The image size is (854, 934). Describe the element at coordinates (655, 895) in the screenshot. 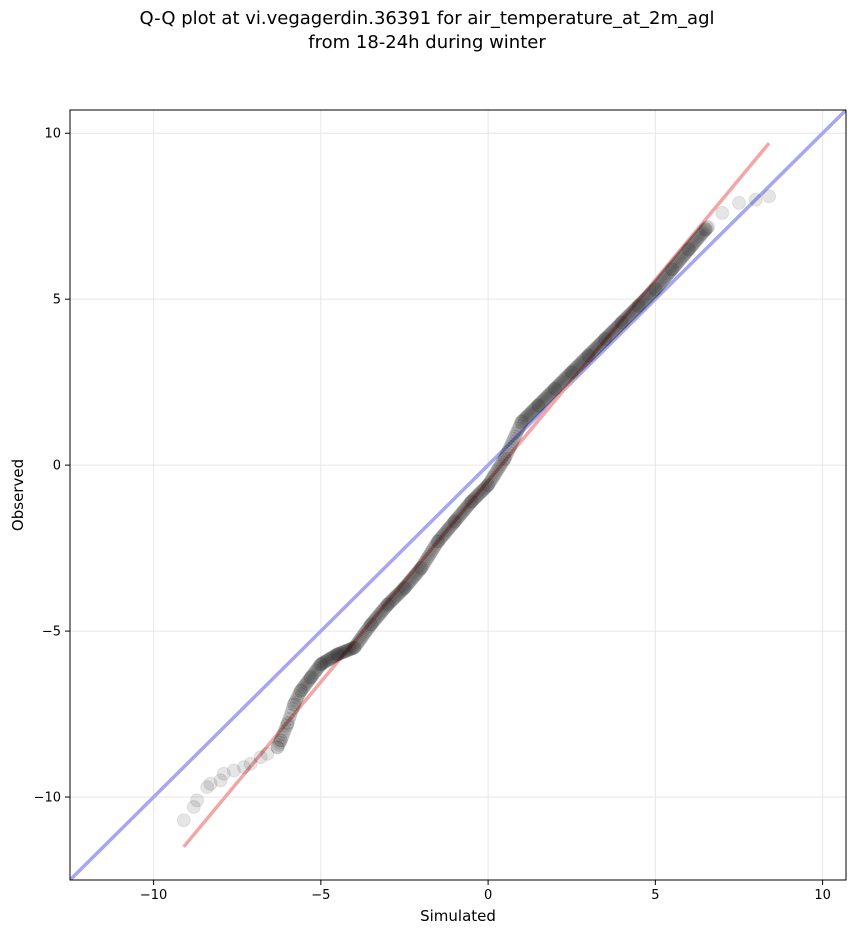

I see `x-tick-label: 5` at that location.